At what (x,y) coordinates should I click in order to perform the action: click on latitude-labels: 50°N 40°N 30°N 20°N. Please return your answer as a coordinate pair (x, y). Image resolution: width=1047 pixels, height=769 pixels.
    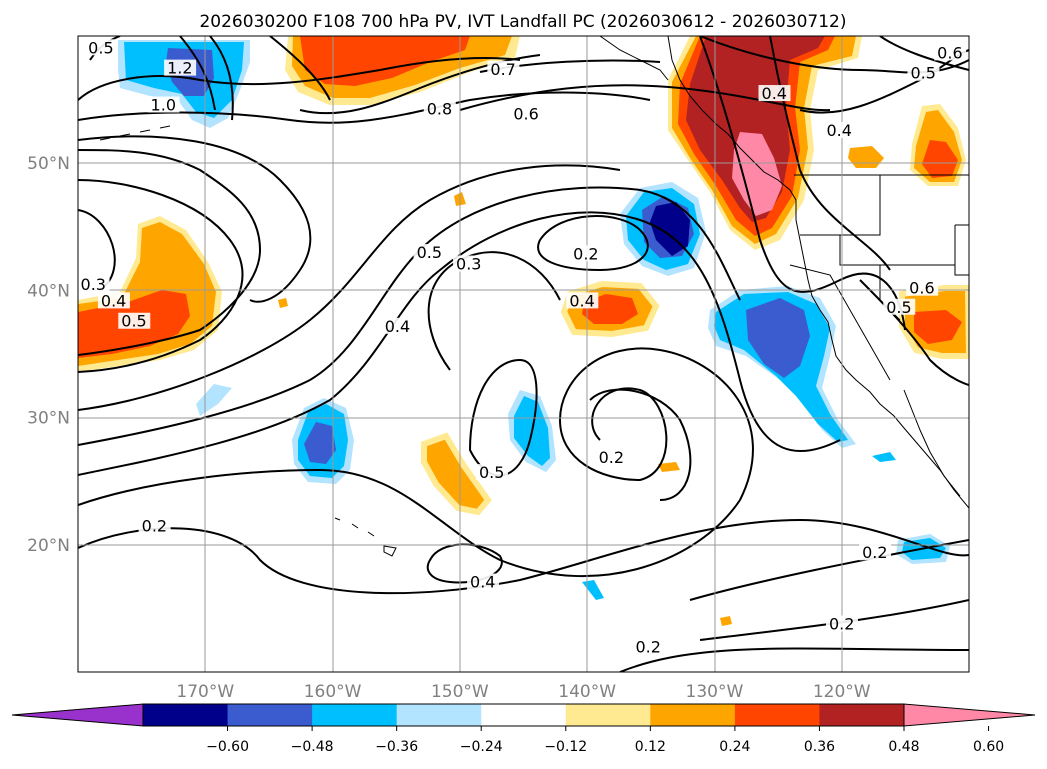
    Looking at the image, I should click on (48, 355).